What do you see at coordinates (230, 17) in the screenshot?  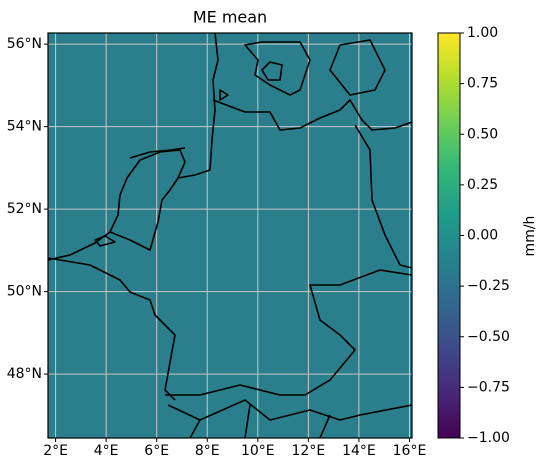 I see `chart-title: ME mean` at bounding box center [230, 17].